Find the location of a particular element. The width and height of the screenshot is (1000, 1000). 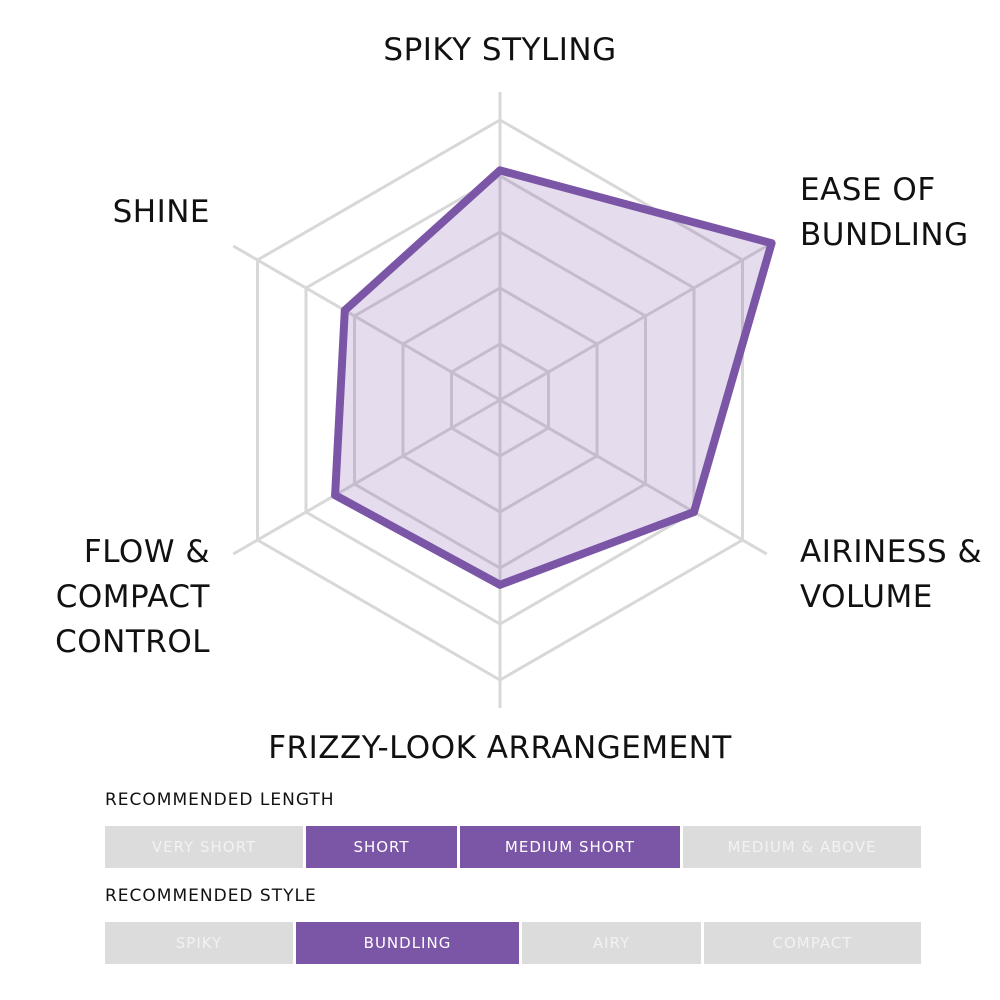

axis-label-shine: SHINE is located at coordinates (161, 212).